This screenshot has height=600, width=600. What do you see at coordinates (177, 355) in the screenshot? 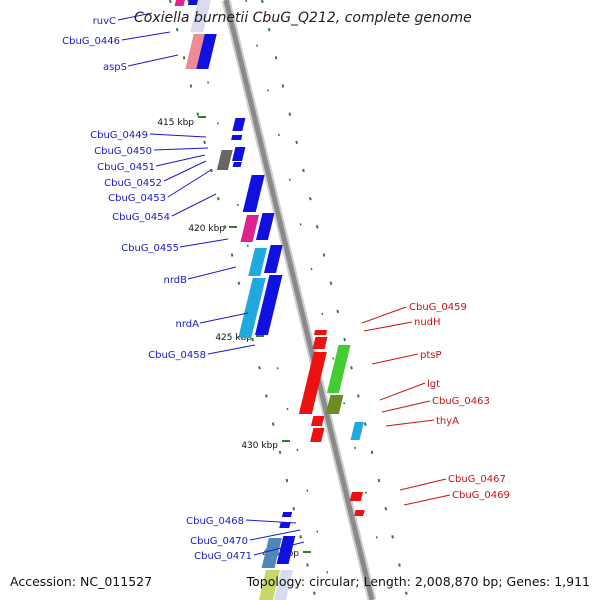
I see `gene-label-CbuG_0458: CbuG_0458` at bounding box center [177, 355].